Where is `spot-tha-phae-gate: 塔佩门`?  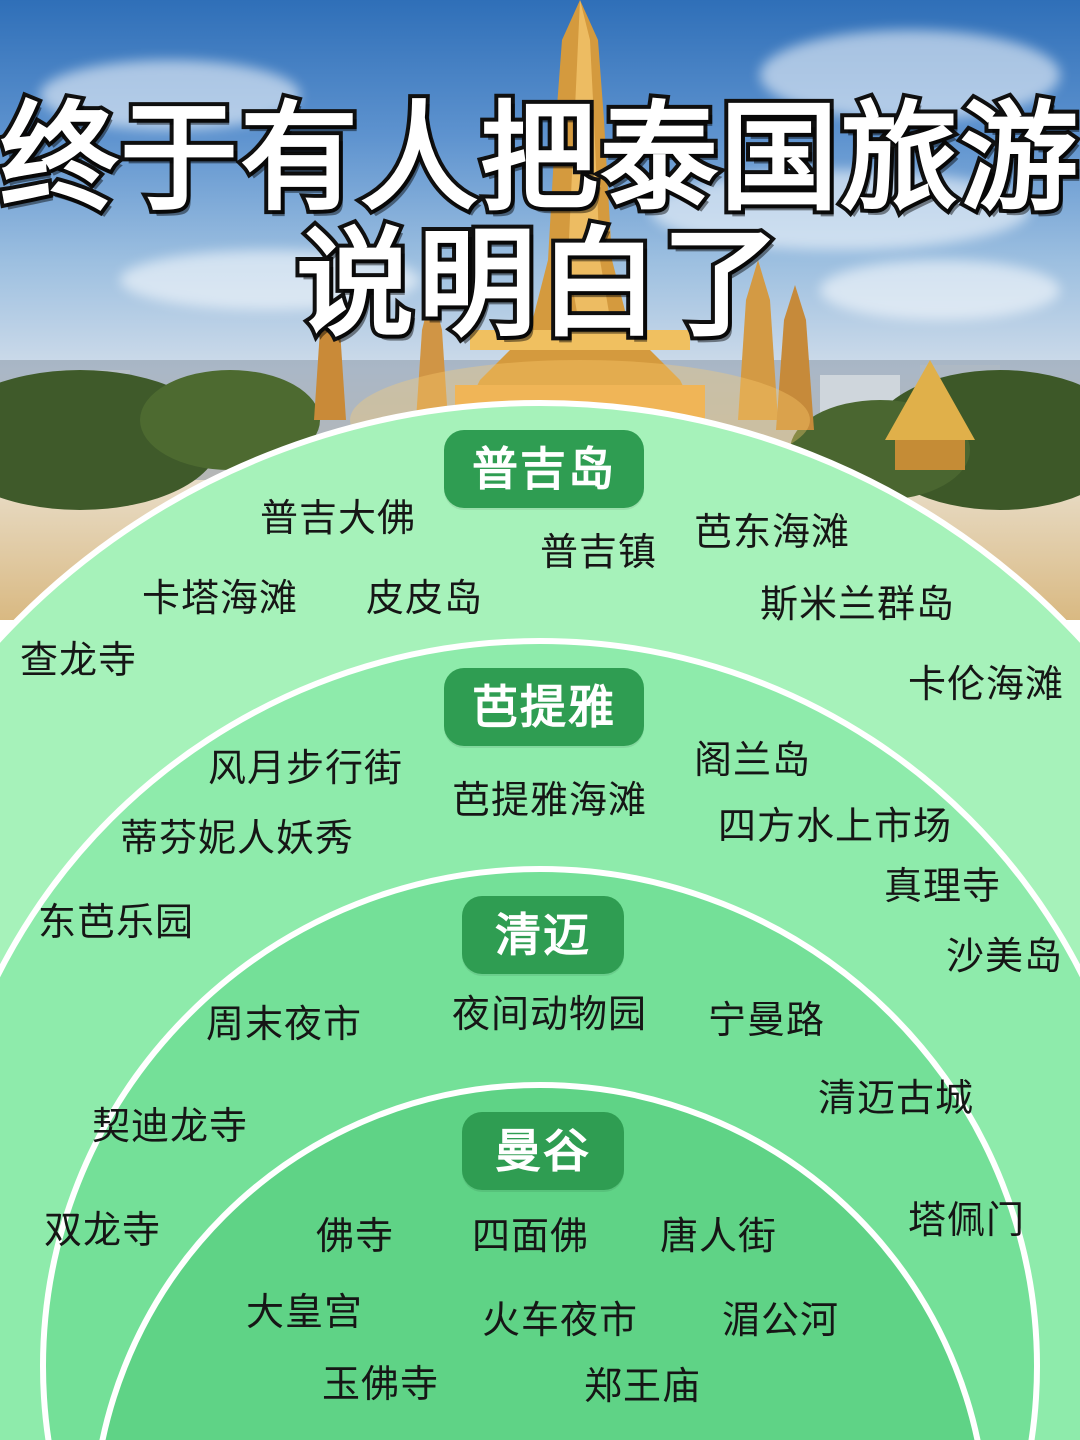 spot-tha-phae-gate: 塔佩门 is located at coordinates (967, 1220).